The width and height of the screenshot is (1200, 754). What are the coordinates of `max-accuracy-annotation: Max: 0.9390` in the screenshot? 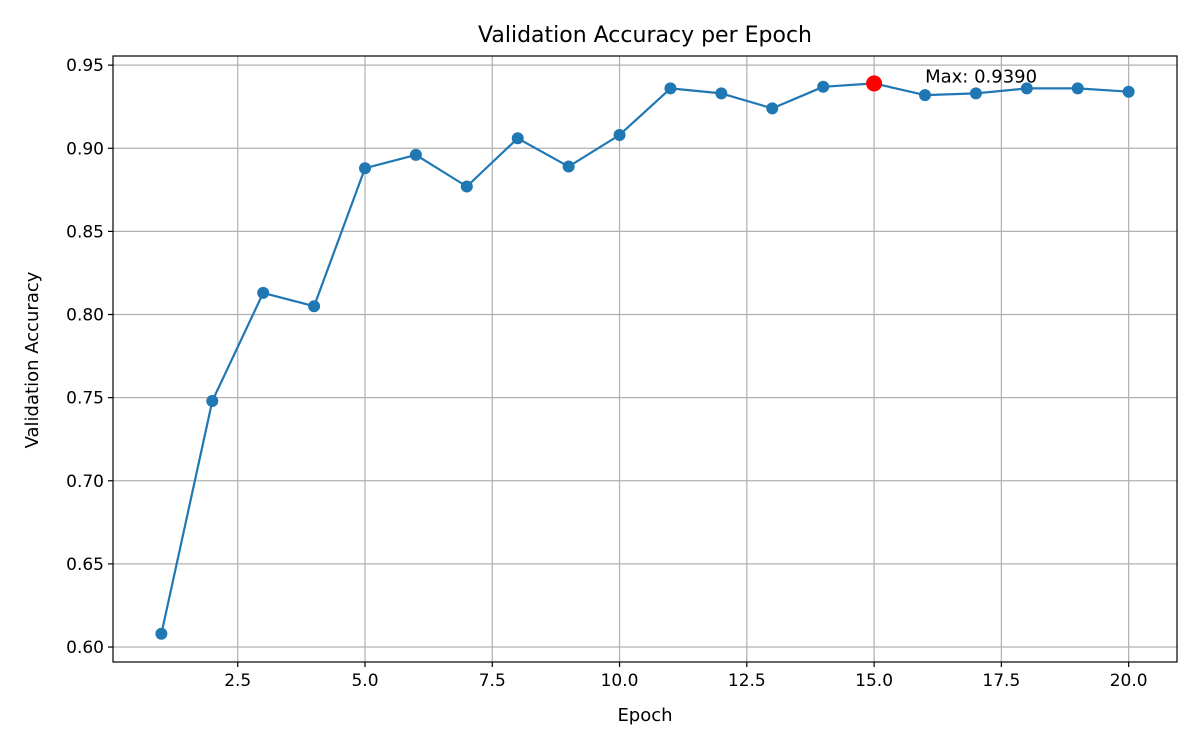 It's located at (981, 76).